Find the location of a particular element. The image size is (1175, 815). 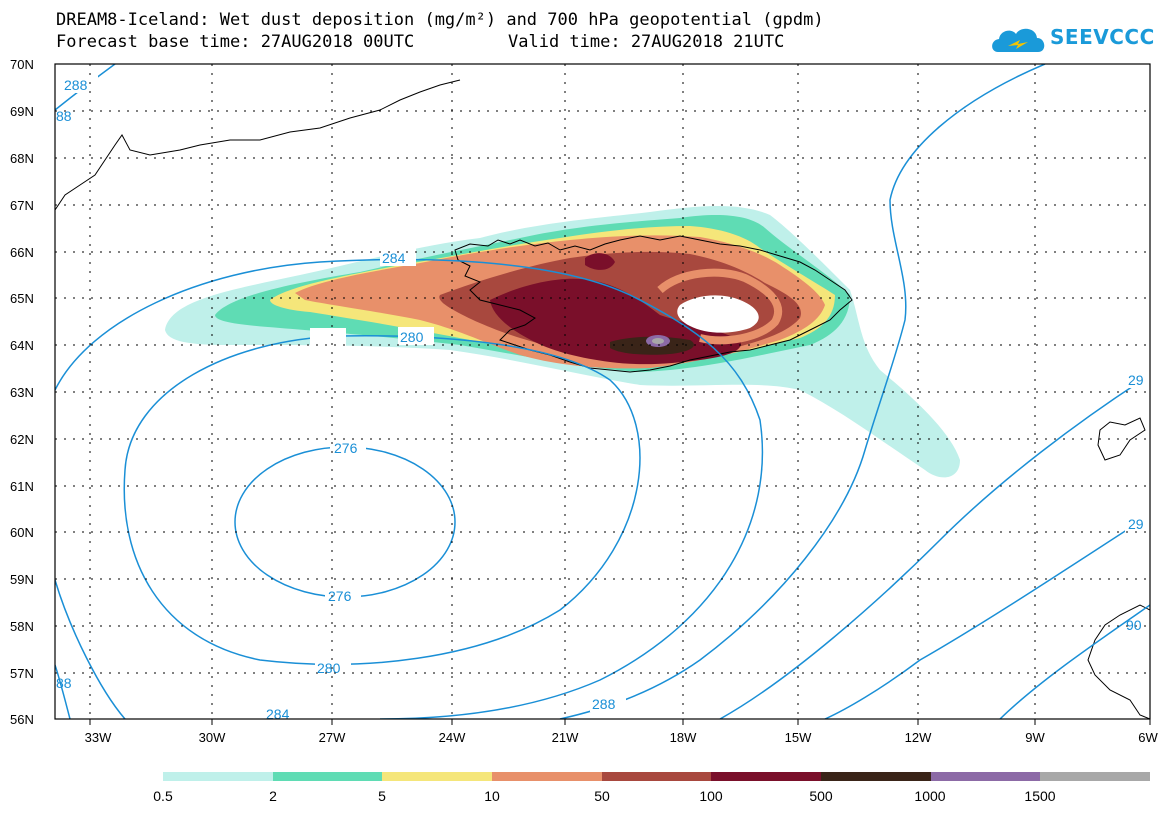

contour-292-b is located at coordinates (987, 616).